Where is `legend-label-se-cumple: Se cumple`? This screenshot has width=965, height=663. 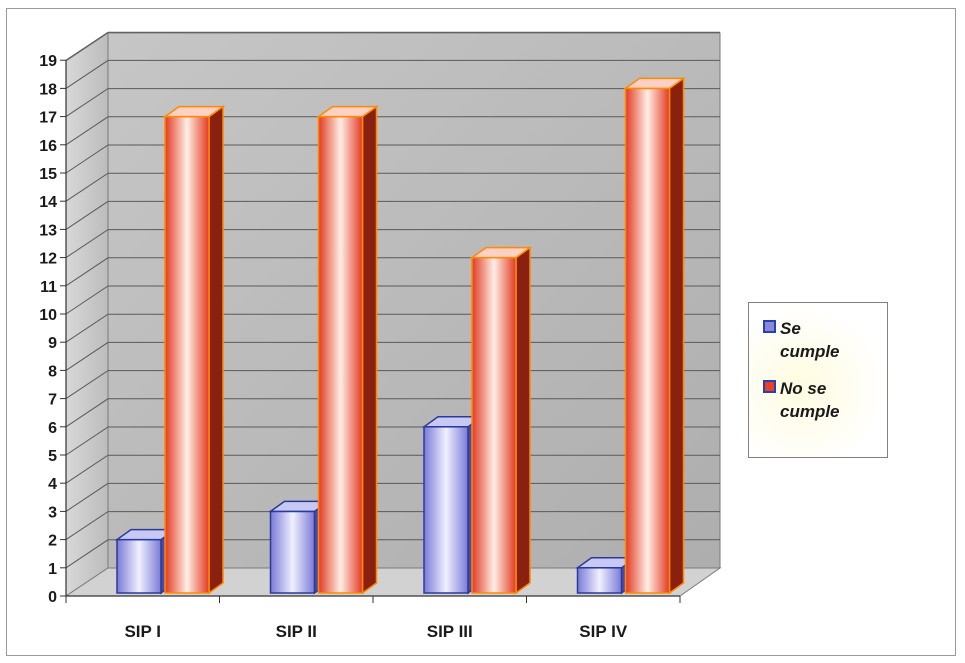 legend-label-se-cumple: Se cumple is located at coordinates (810, 340).